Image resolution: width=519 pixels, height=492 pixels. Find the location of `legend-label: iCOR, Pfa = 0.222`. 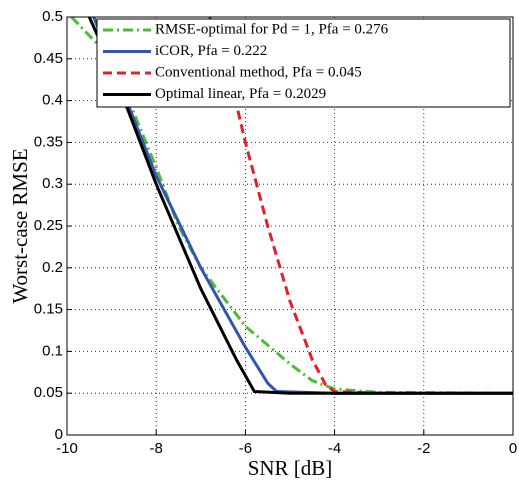

legend-label: iCOR, Pfa = 0.222 is located at coordinates (211, 51).